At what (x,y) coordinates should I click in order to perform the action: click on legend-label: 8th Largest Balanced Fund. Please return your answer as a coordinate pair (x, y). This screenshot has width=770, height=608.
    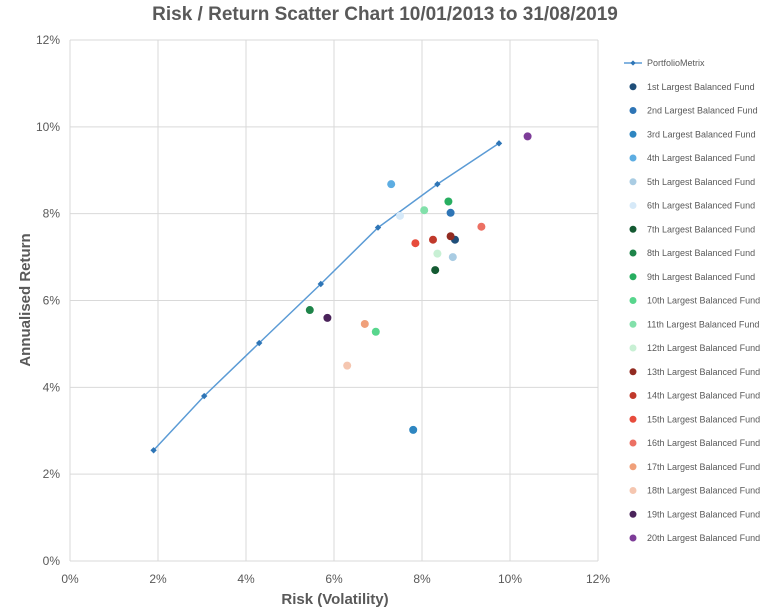
    Looking at the image, I should click on (701, 253).